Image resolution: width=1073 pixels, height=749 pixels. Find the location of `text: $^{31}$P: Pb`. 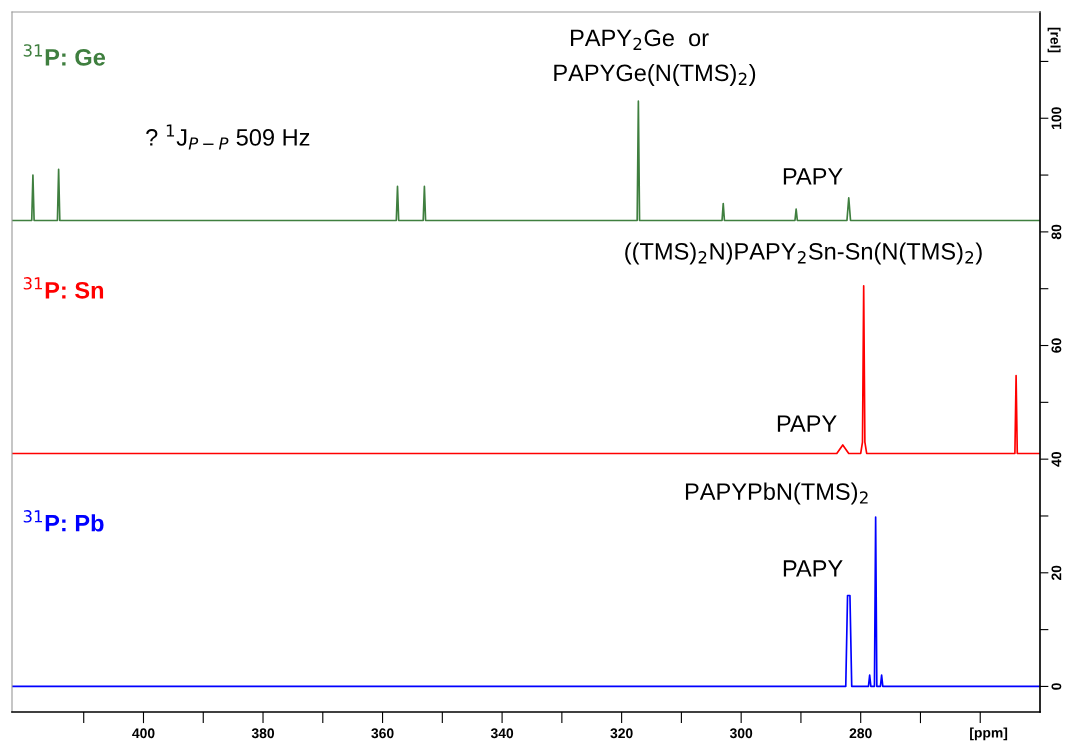

text: $^{31}$P: Pb is located at coordinates (63, 521).